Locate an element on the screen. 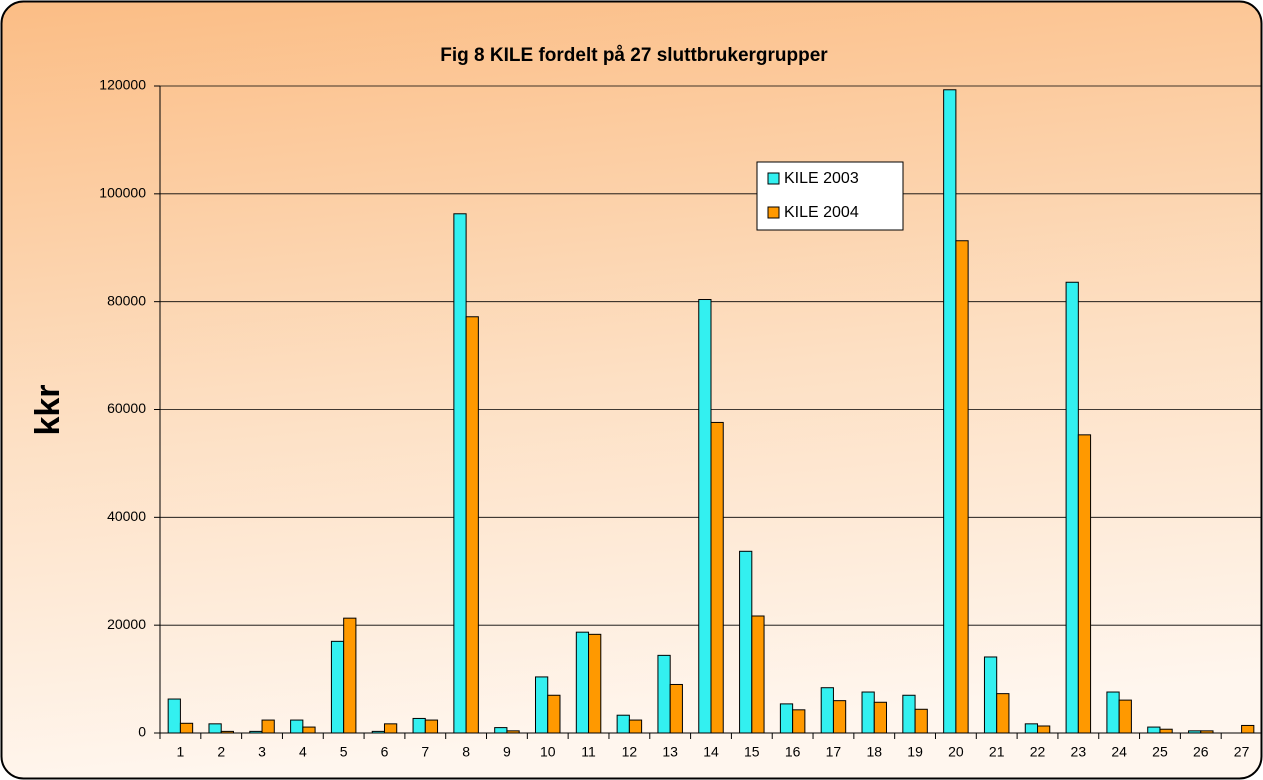 This screenshot has height=780, width=1263. x-tick-label: 8 is located at coordinates (466, 752).